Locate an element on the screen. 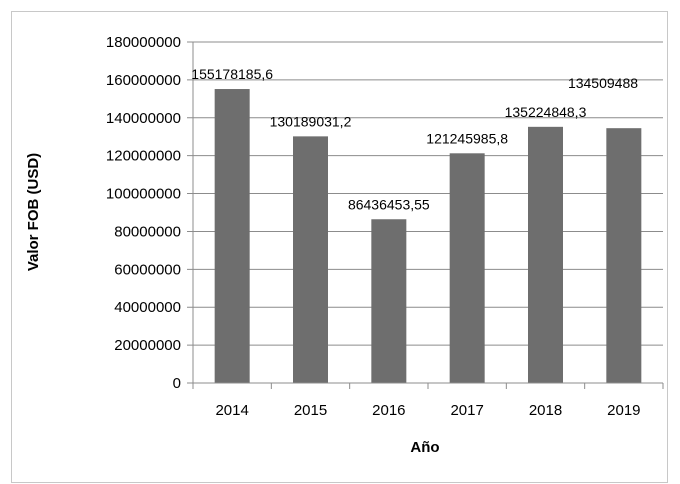 The height and width of the screenshot is (484, 680). y-tick-label: 20000000 is located at coordinates (147, 345).